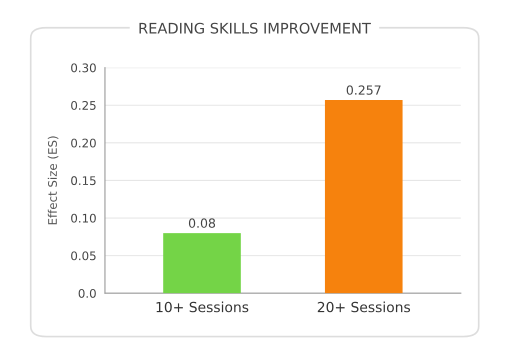 The width and height of the screenshot is (512, 347). I want to click on data-label: 0.08, so click(202, 223).